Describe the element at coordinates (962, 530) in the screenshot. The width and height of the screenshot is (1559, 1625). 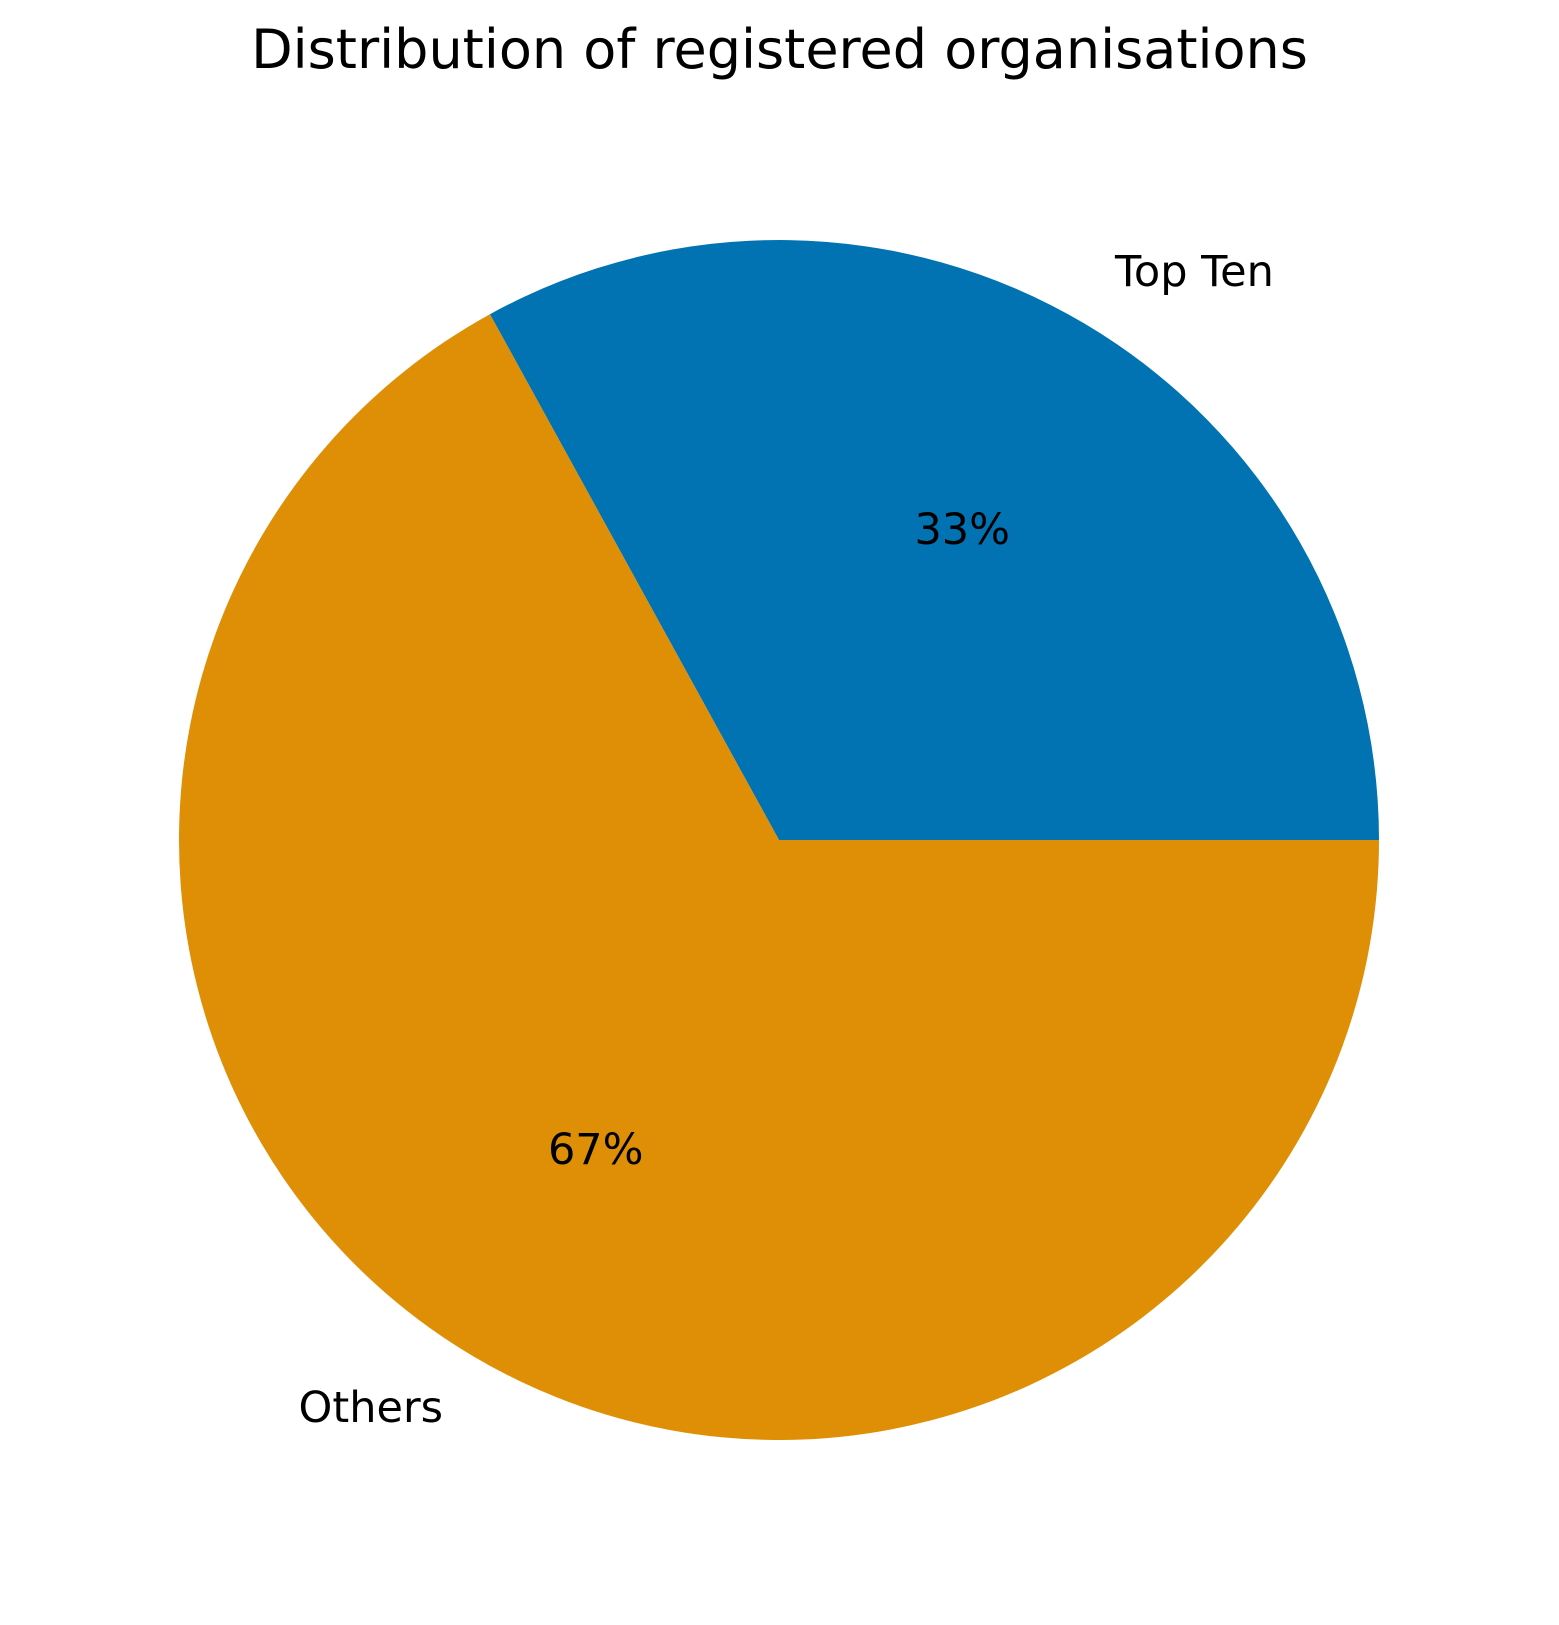
I see `slice-percent-top-ten: 33%` at that location.